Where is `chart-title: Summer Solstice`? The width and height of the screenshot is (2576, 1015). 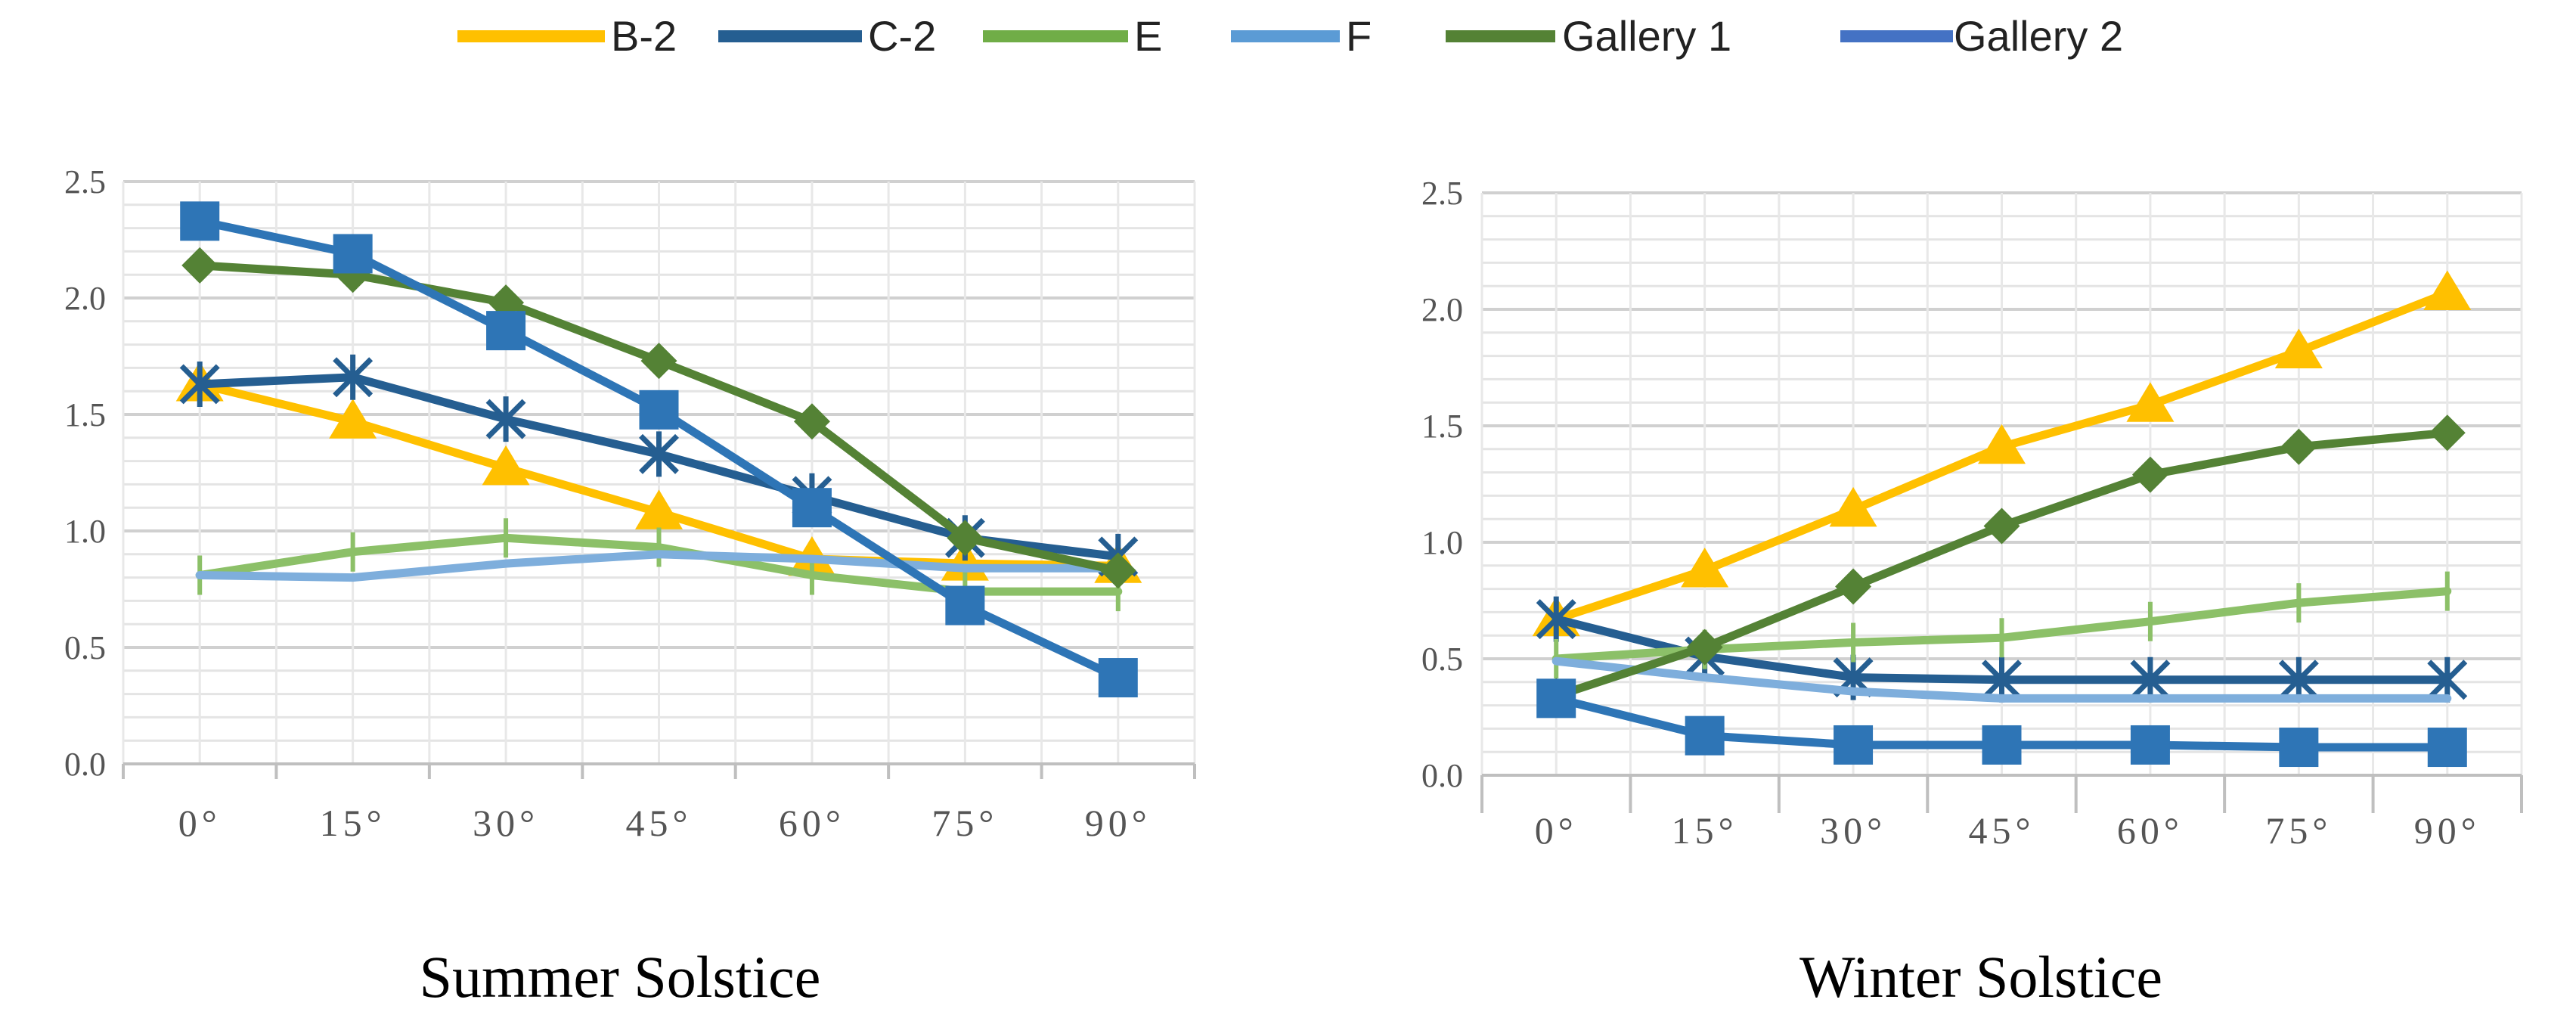
chart-title: Summer Solstice is located at coordinates (620, 977).